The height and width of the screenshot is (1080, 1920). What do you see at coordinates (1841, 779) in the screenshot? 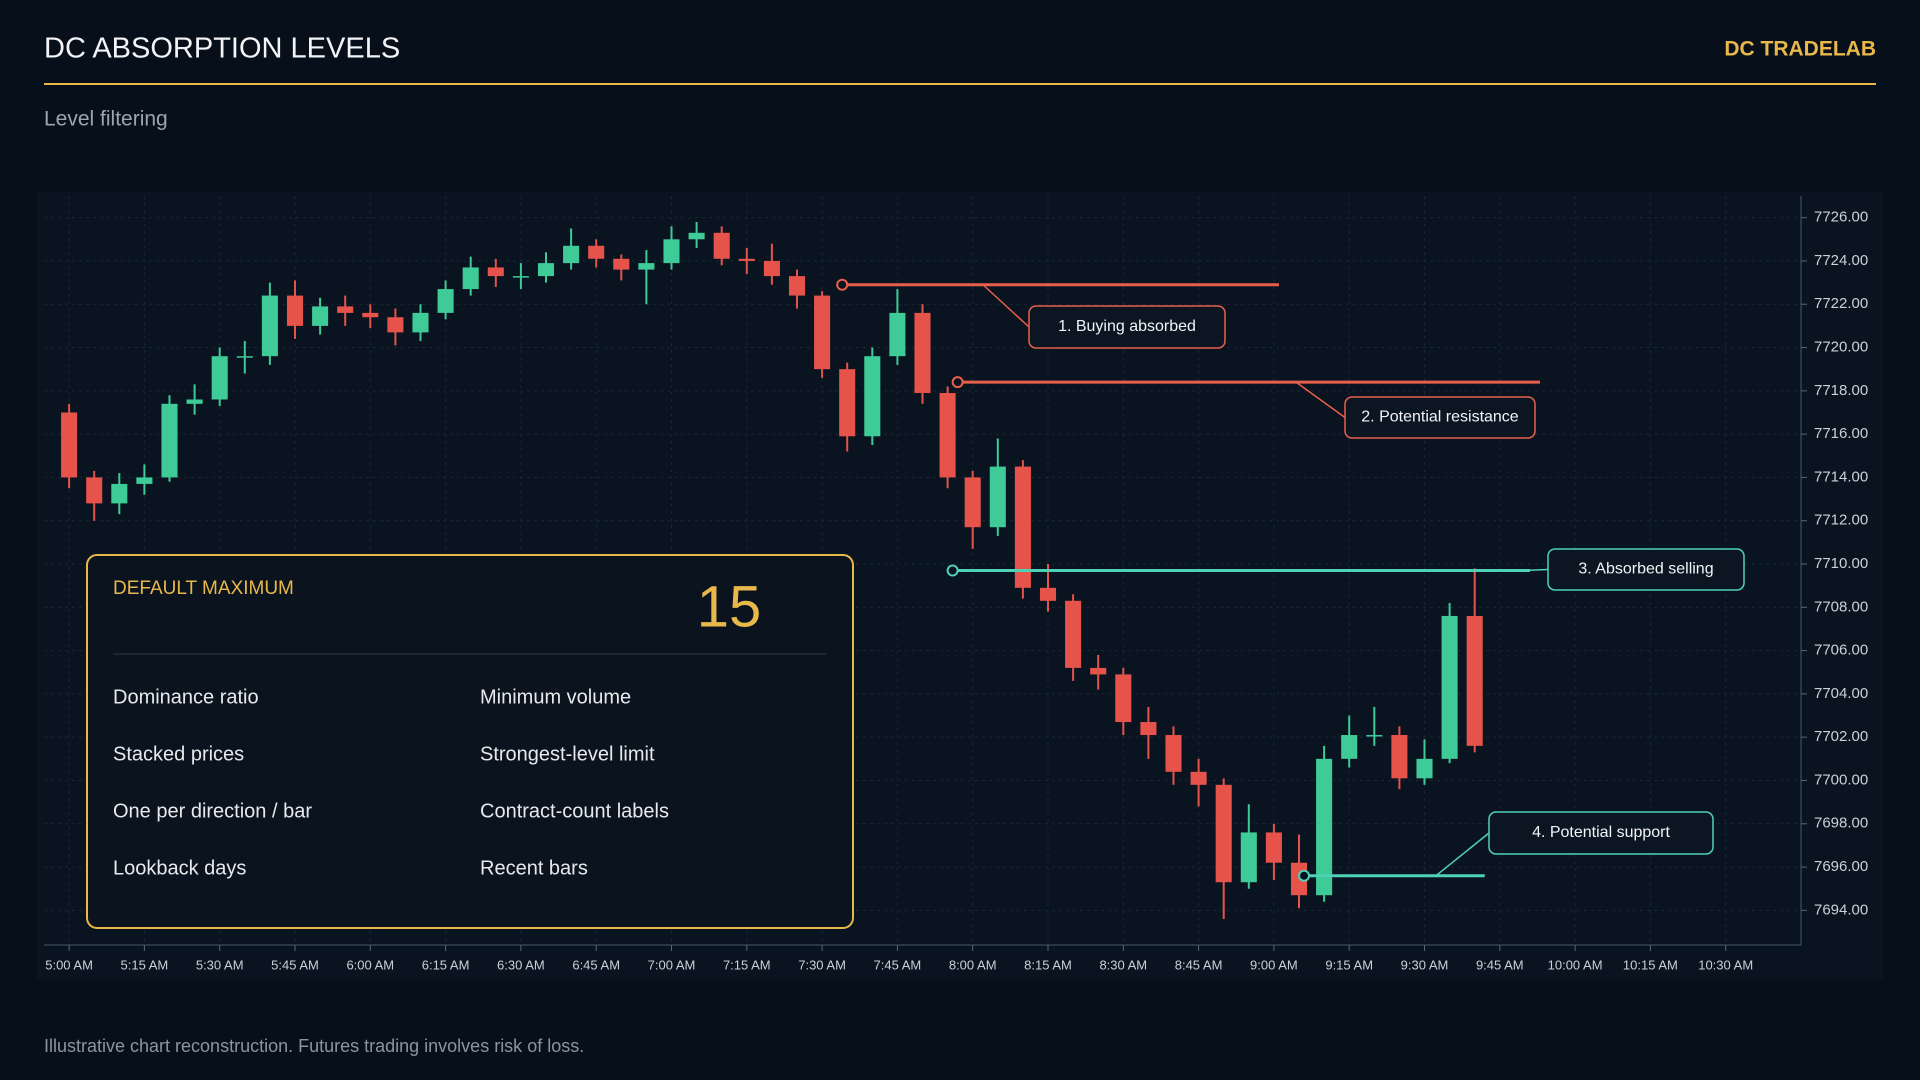
I see `y-tick-label: 7700.00` at bounding box center [1841, 779].